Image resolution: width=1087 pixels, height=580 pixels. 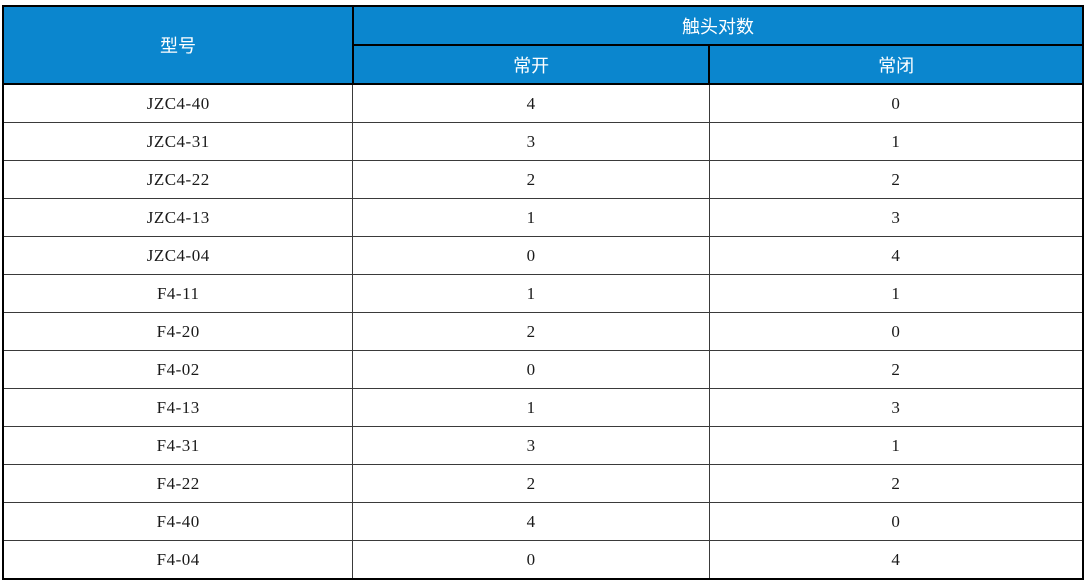 I want to click on table-row: F4-13 1 3, so click(x=543, y=407).